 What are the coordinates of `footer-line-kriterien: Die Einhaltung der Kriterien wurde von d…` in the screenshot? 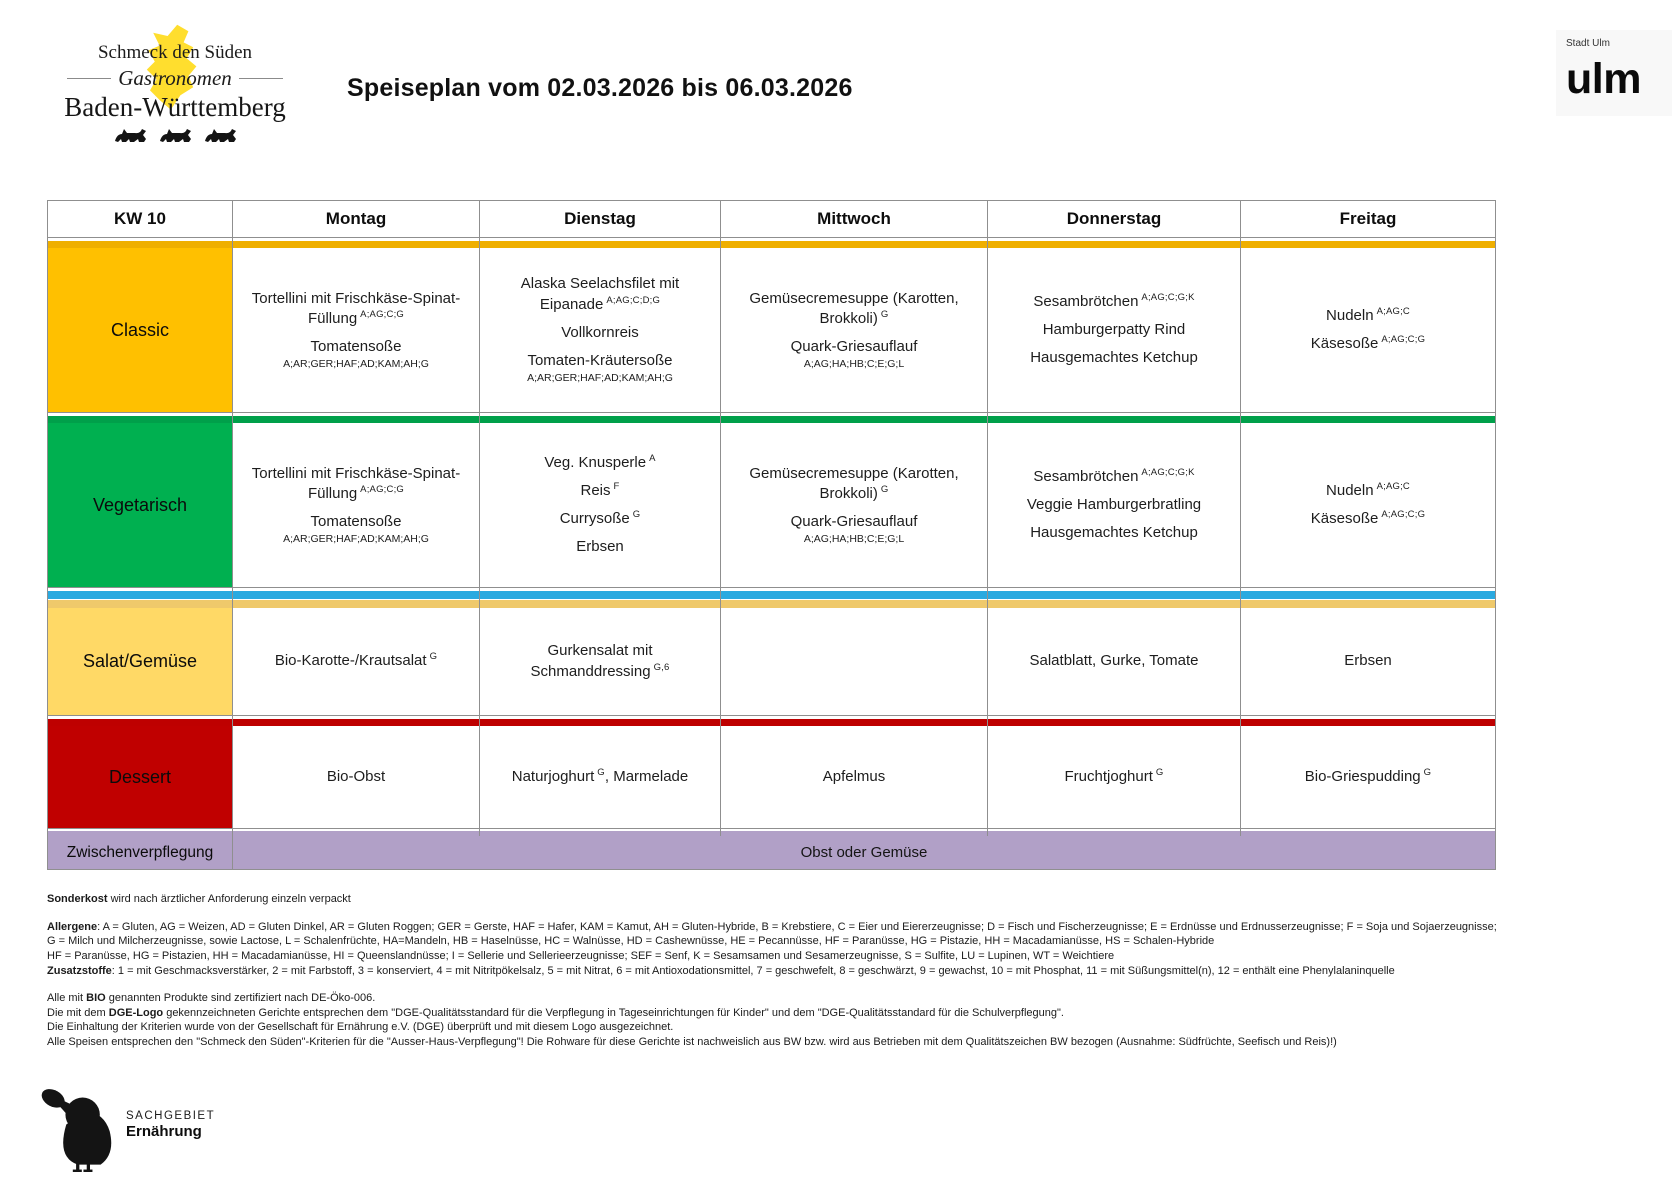 It's located at (360, 1027).